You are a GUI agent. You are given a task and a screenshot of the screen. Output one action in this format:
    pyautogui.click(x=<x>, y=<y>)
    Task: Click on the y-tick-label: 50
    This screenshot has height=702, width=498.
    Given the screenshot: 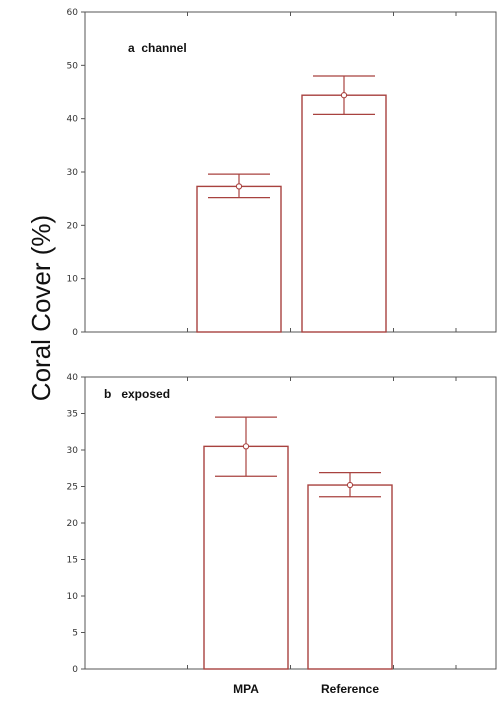 What is the action you would take?
    pyautogui.click(x=73, y=66)
    